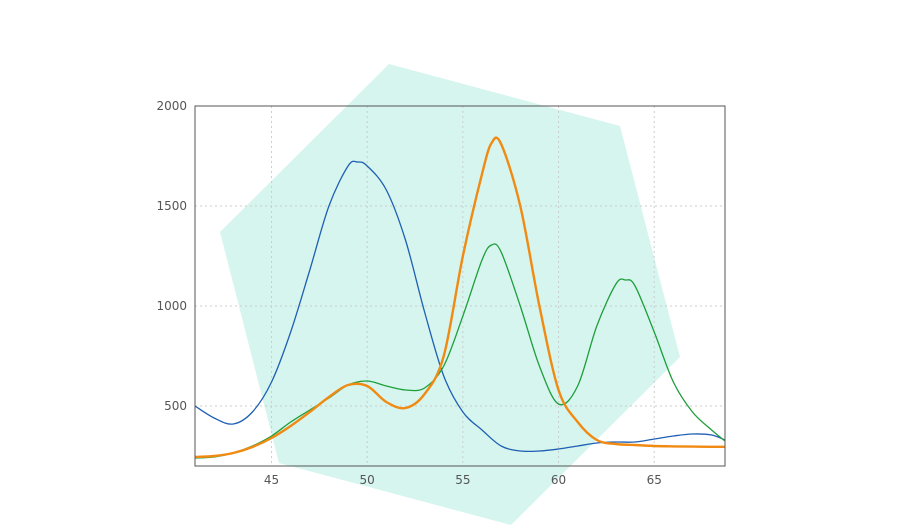 This screenshot has width=900, height=531. What do you see at coordinates (175, 406) in the screenshot?
I see `y-tick-label: 500` at bounding box center [175, 406].